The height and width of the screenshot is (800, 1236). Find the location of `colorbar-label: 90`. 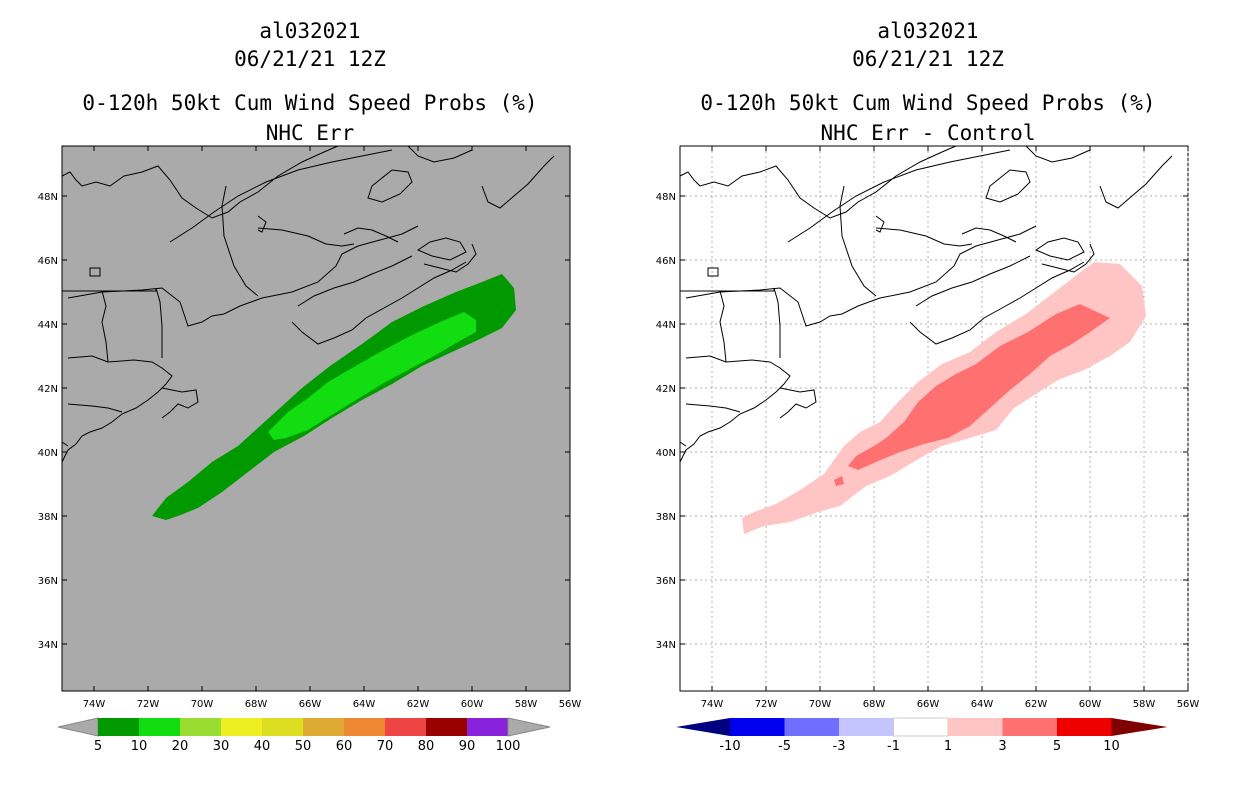

colorbar-label: 90 is located at coordinates (467, 746).